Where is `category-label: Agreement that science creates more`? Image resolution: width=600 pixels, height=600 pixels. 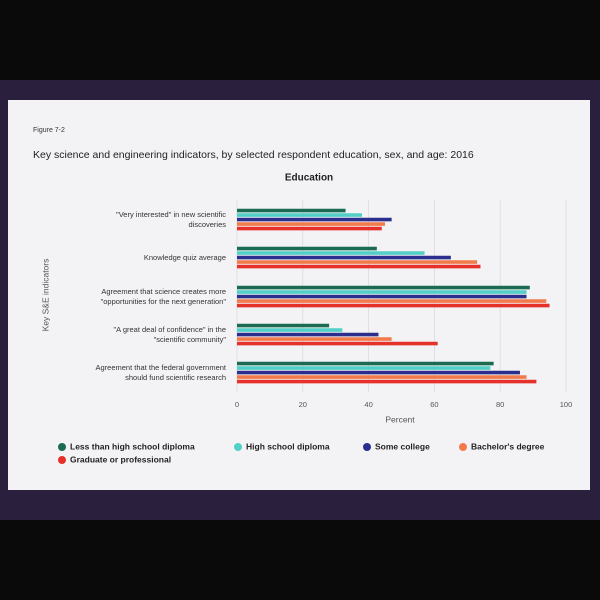 category-label: Agreement that science creates more is located at coordinates (163, 291).